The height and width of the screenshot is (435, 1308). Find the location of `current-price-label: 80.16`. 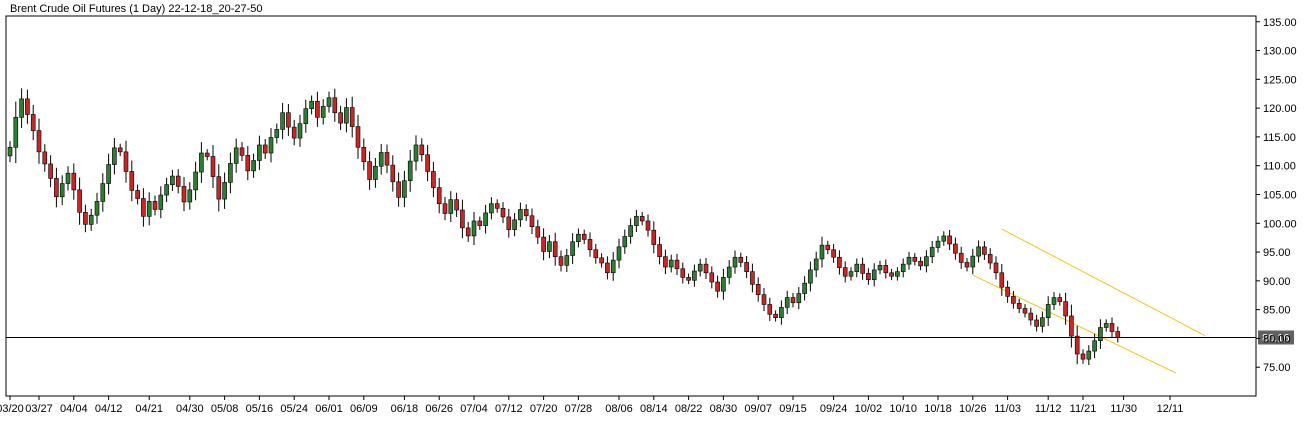

current-price-label: 80.16 is located at coordinates (1276, 339).